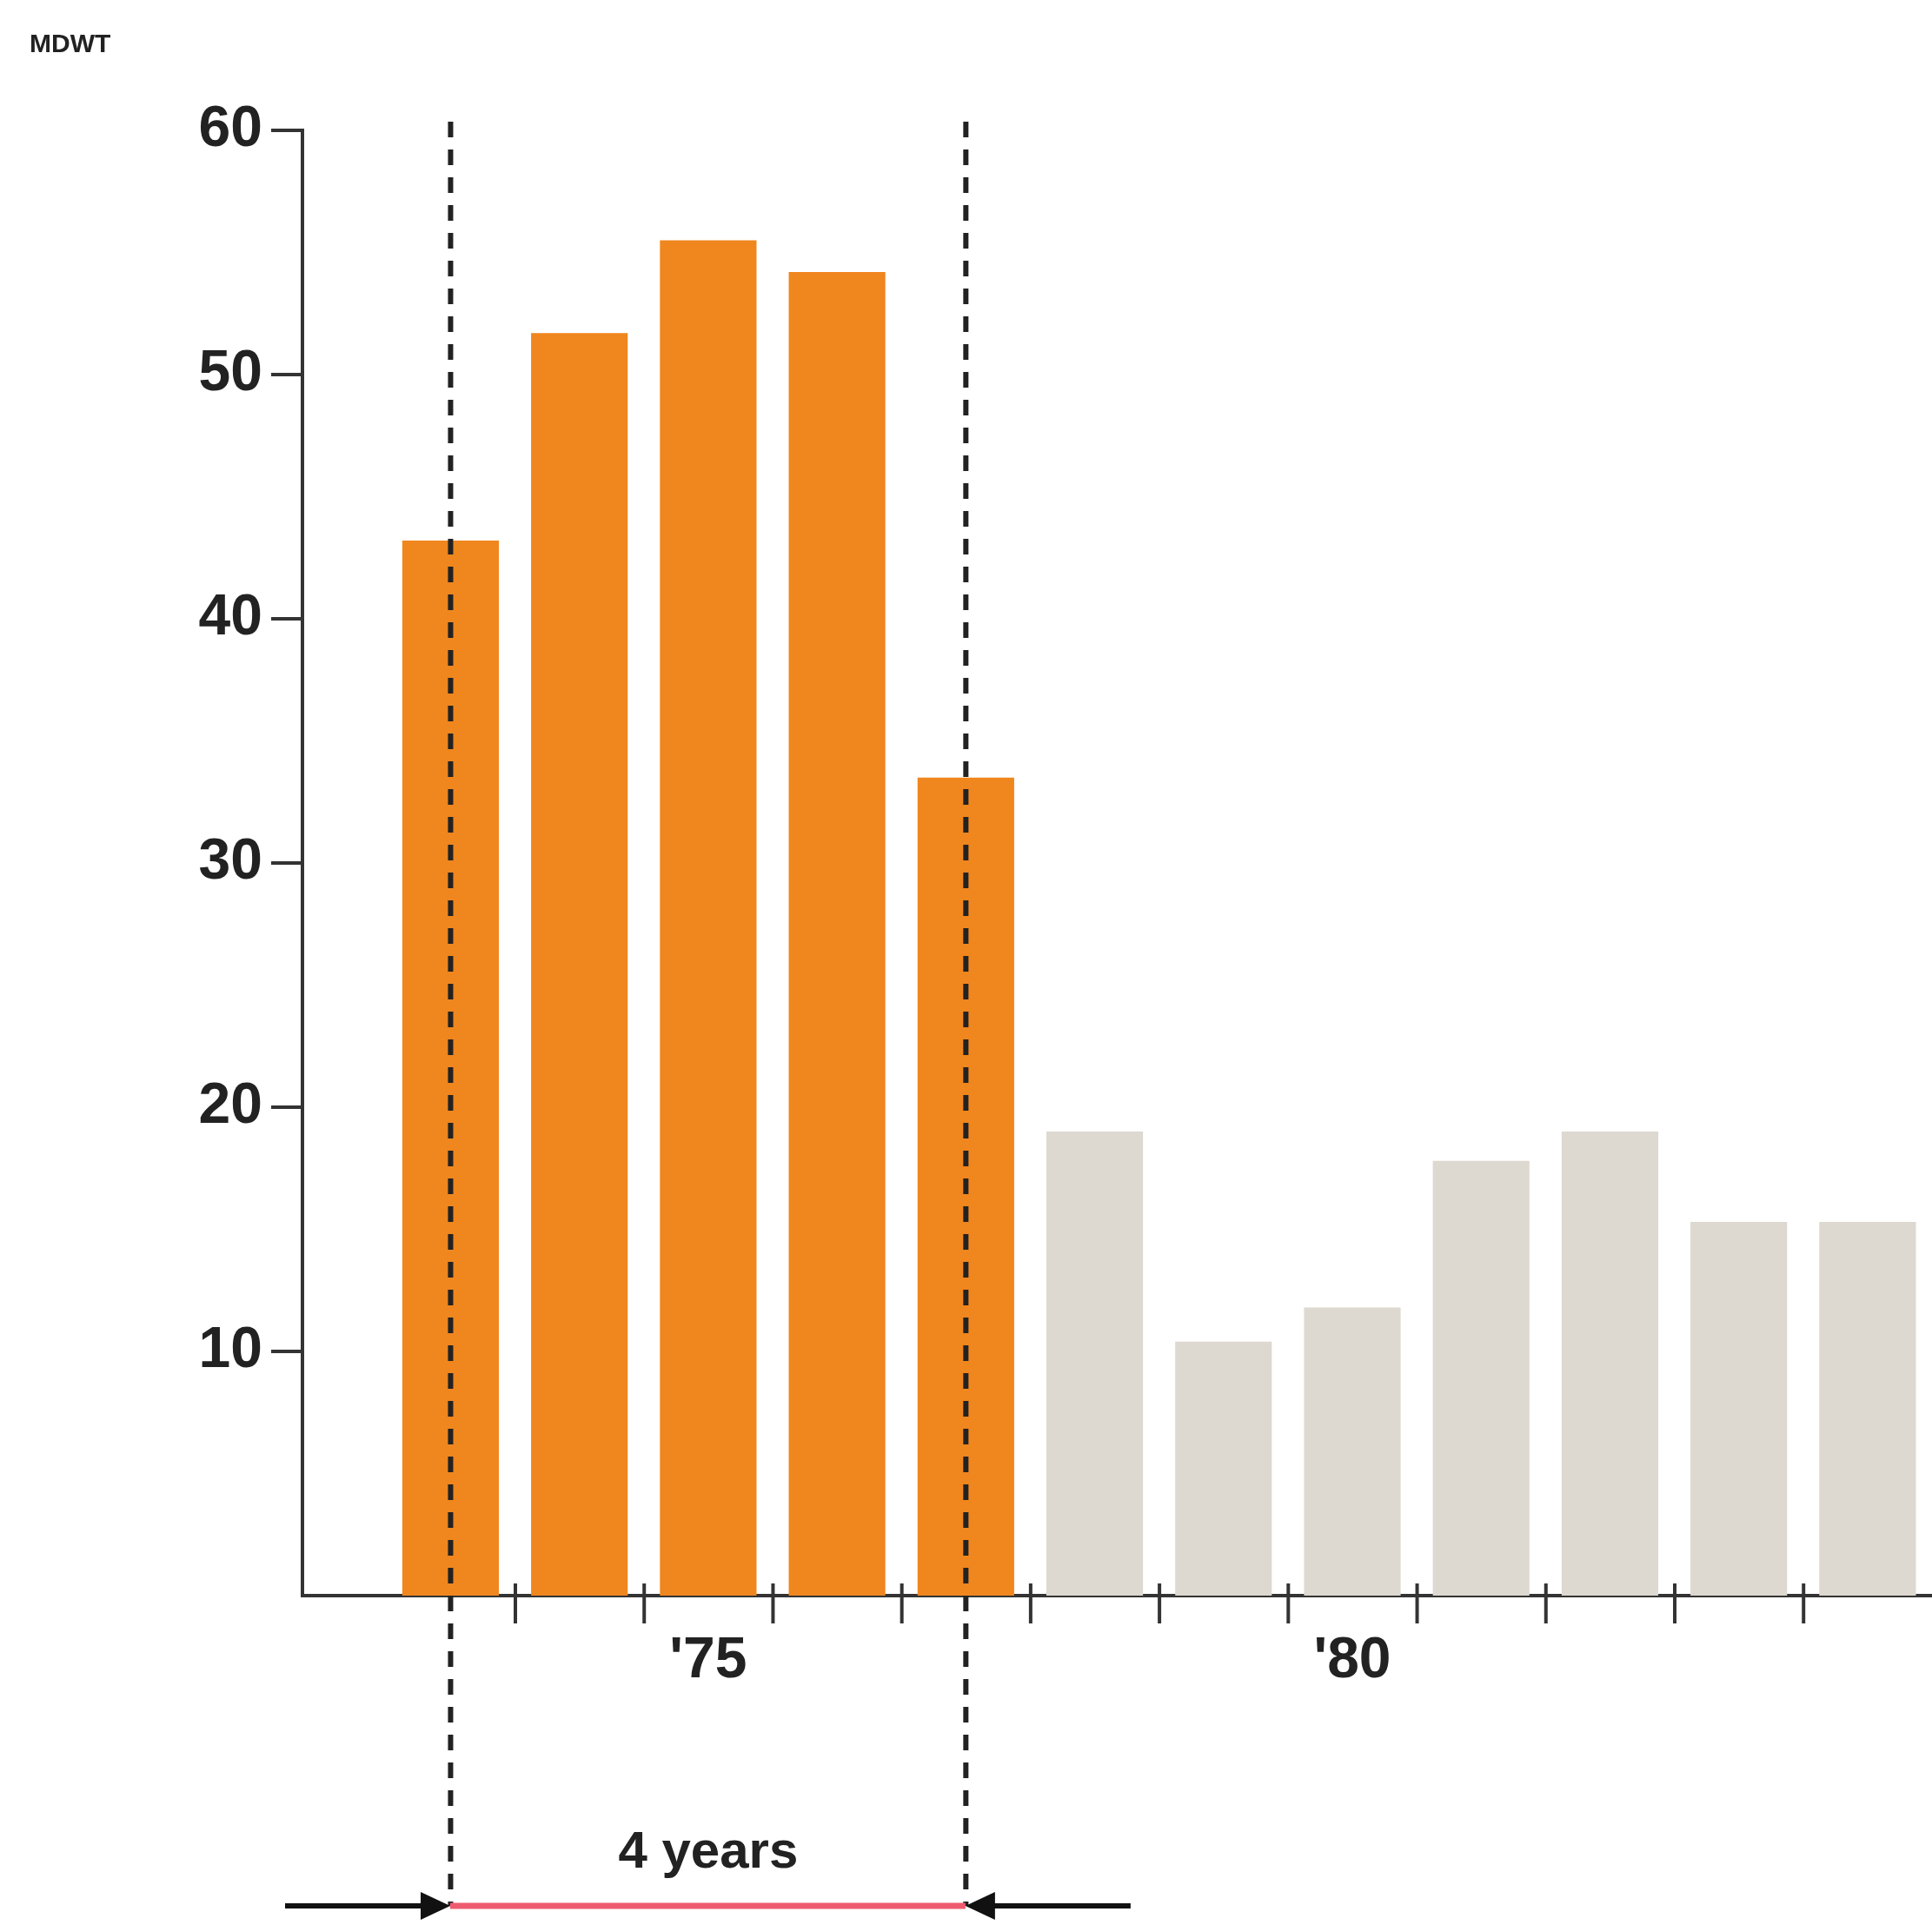 Image resolution: width=1932 pixels, height=1925 pixels. Describe the element at coordinates (230, 1103) in the screenshot. I see `y-tick-label: 20` at that location.